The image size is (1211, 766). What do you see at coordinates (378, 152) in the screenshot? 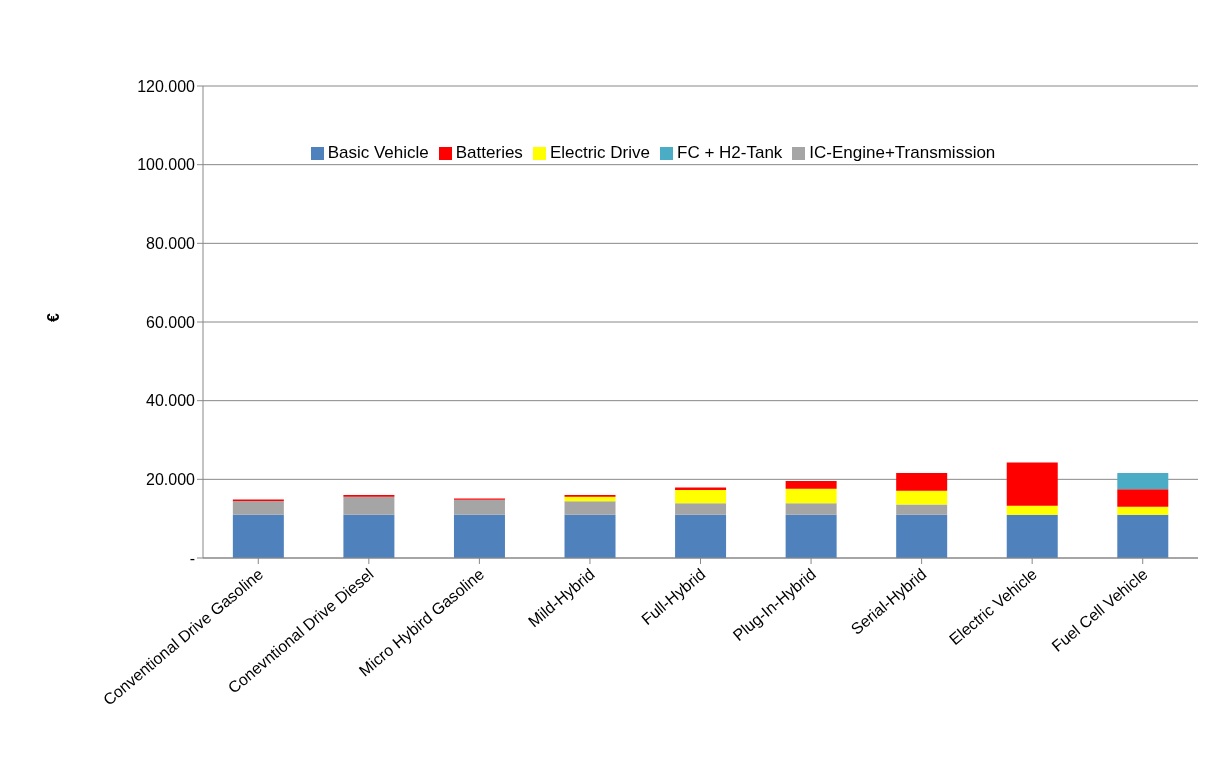
I see `legend-label: Basic Vehicle` at bounding box center [378, 152].